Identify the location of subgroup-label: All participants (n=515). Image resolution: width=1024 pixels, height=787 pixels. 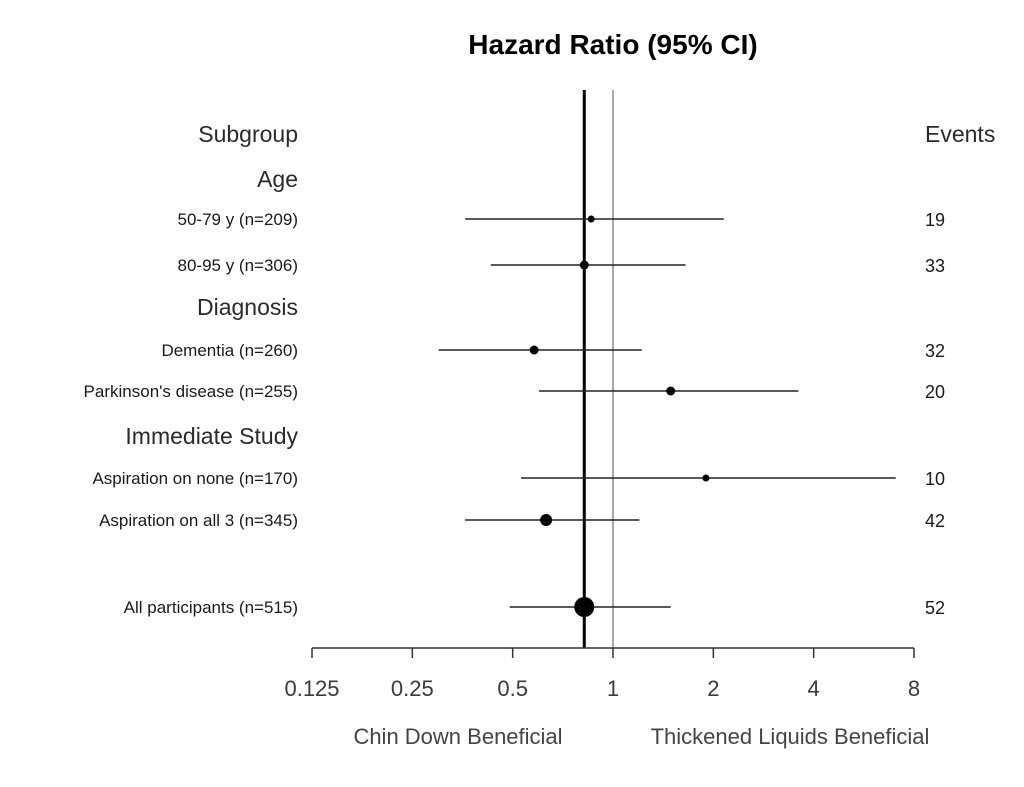
(211, 607).